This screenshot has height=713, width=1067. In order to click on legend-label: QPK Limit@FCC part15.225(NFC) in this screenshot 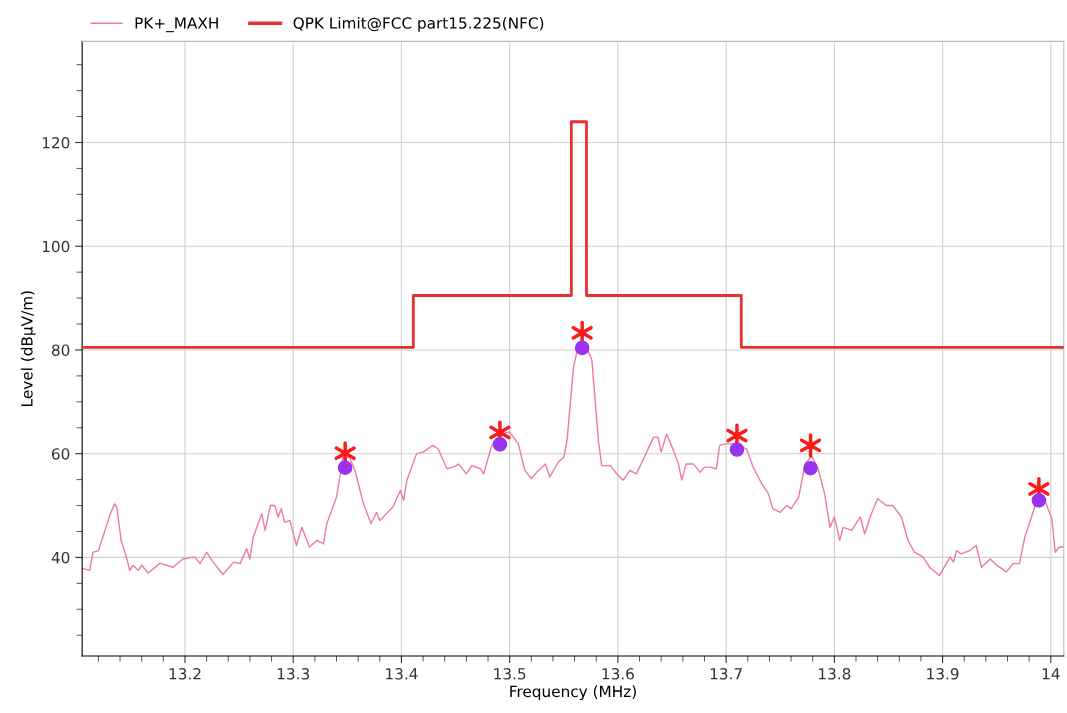, I will do `click(418, 24)`.